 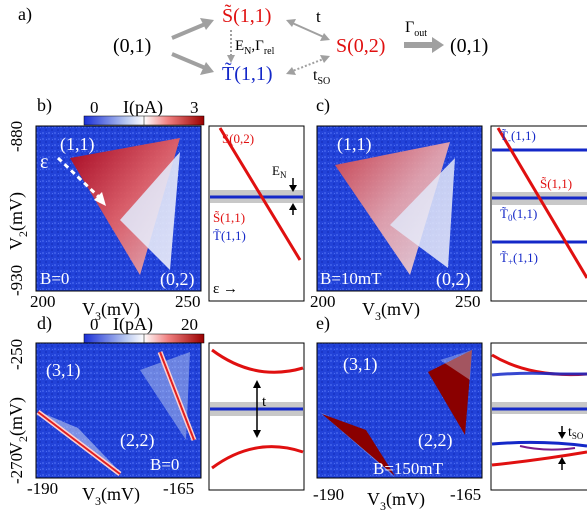 I want to click on rates-en: E, so click(x=239, y=46).